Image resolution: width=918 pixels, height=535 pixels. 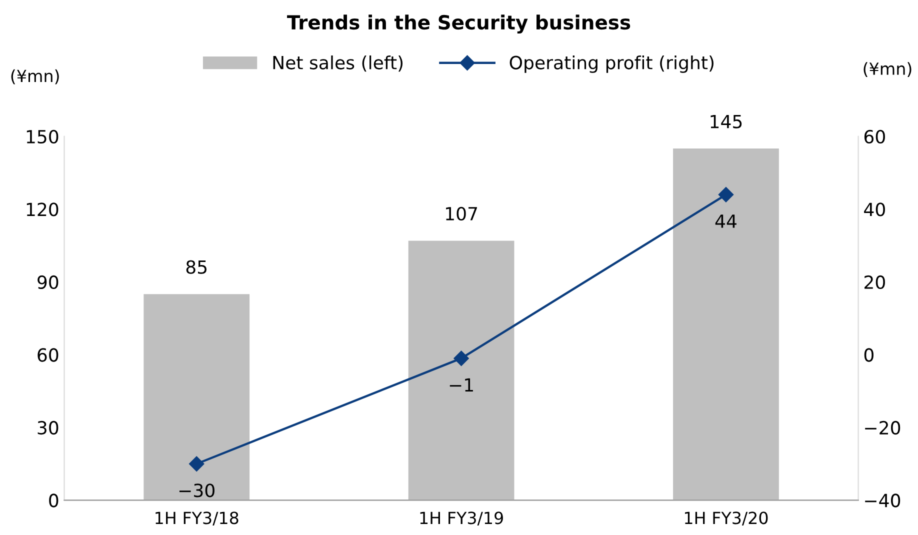 What do you see at coordinates (726, 121) in the screenshot?
I see `data-label: 145` at bounding box center [726, 121].